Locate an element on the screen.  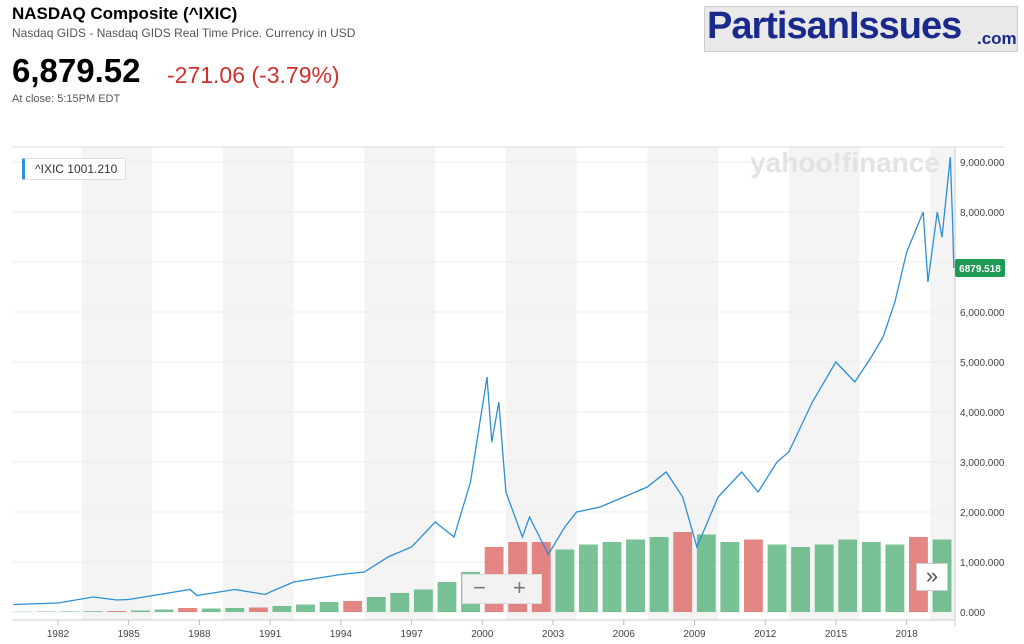
x-tick-label: 1985 is located at coordinates (129, 634).